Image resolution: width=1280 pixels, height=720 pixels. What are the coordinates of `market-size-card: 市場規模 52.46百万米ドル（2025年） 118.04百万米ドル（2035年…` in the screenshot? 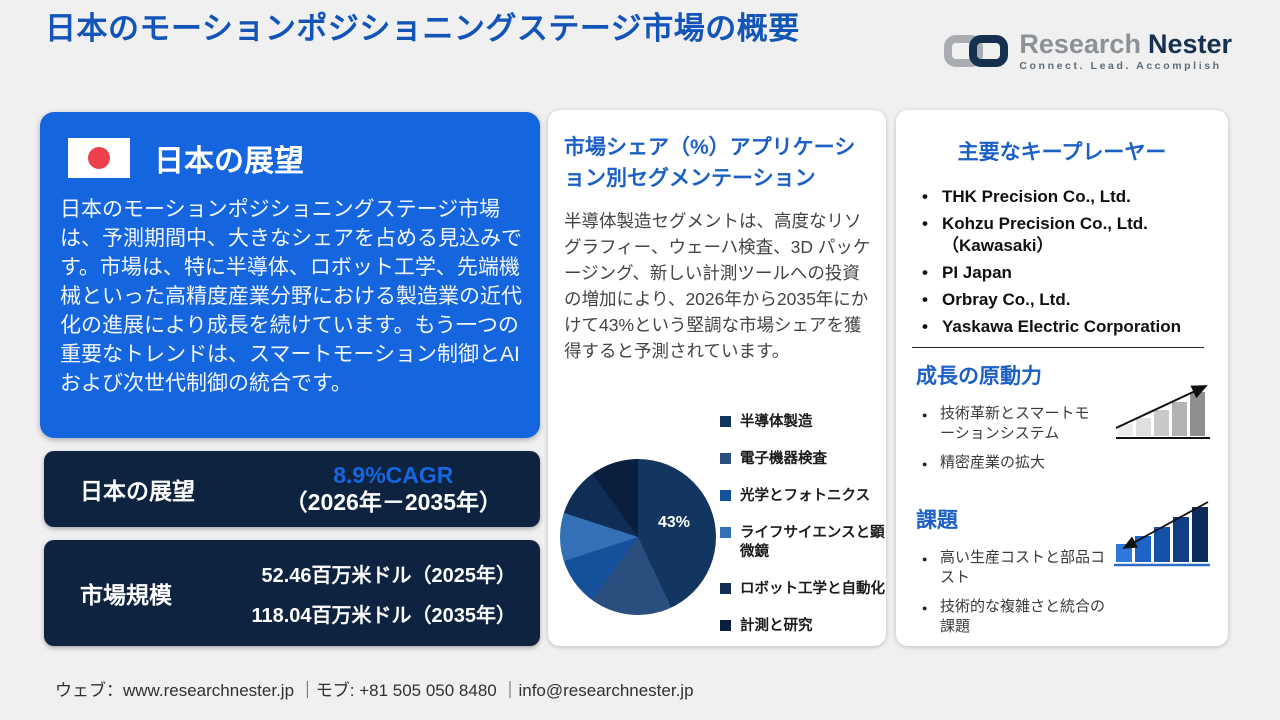 It's located at (292, 593).